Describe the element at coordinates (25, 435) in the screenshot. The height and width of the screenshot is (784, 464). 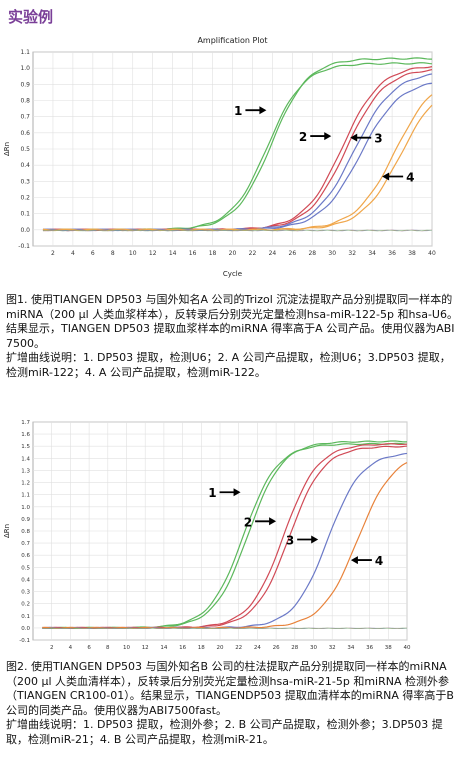
I see `y-tick-label: 1.6` at that location.